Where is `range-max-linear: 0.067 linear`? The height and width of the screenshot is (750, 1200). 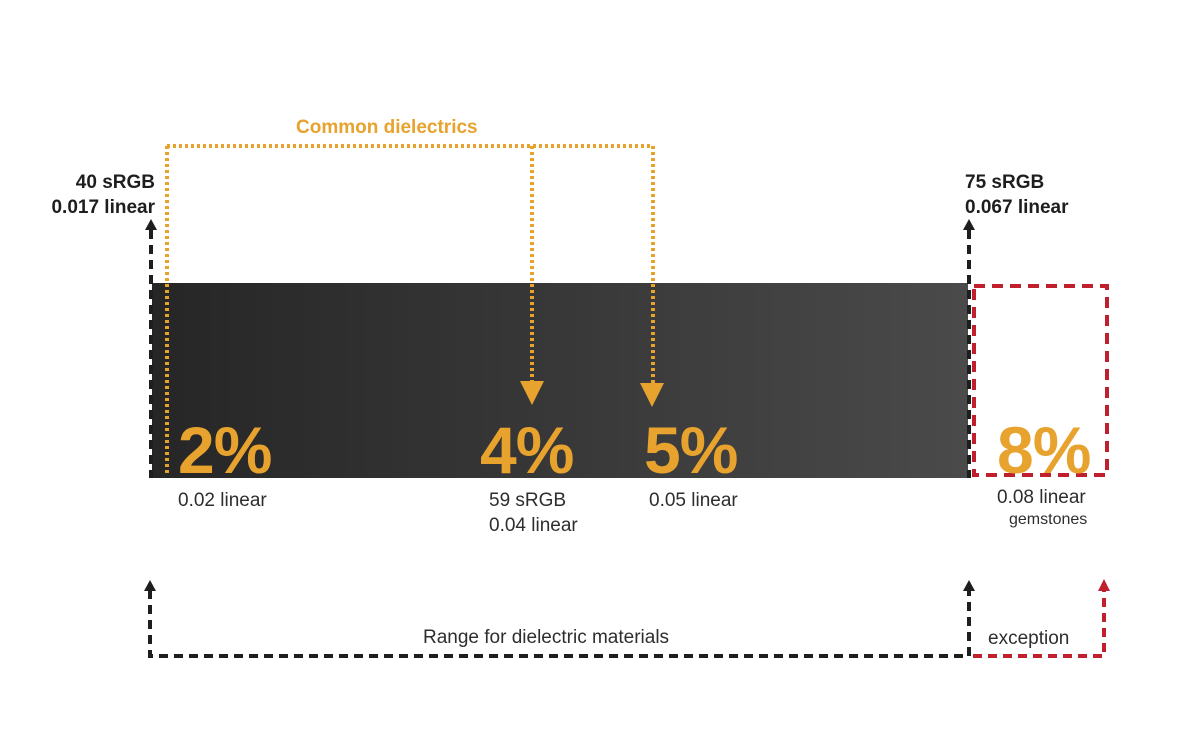
range-max-linear: 0.067 linear is located at coordinates (1017, 207).